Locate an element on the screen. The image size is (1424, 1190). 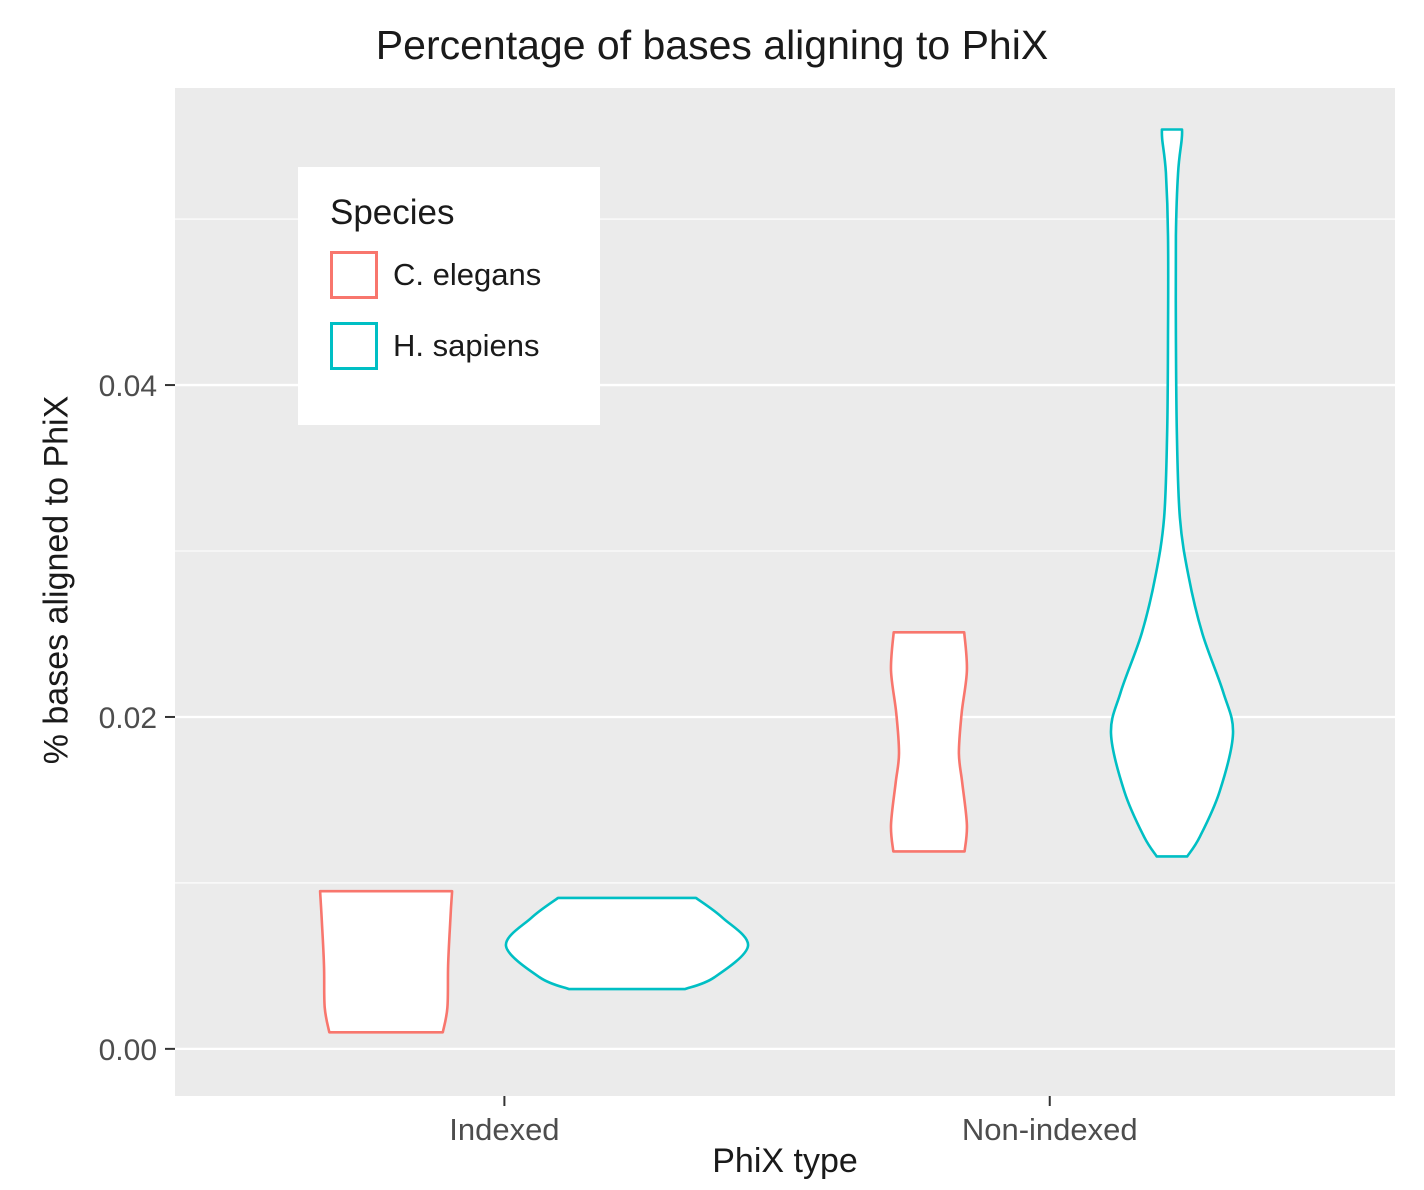
x-tick-label: Non-indexed is located at coordinates (1050, 1129).